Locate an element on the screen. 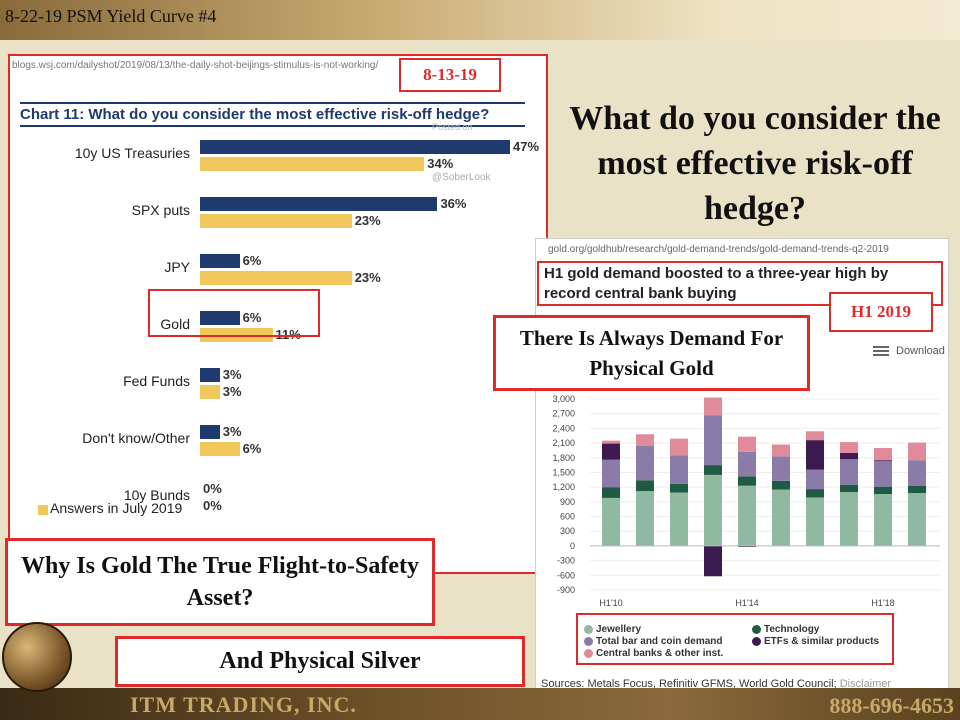 Image resolution: width=960 pixels, height=720 pixels. legend-jewellery-label: Jewellery is located at coordinates (619, 629).